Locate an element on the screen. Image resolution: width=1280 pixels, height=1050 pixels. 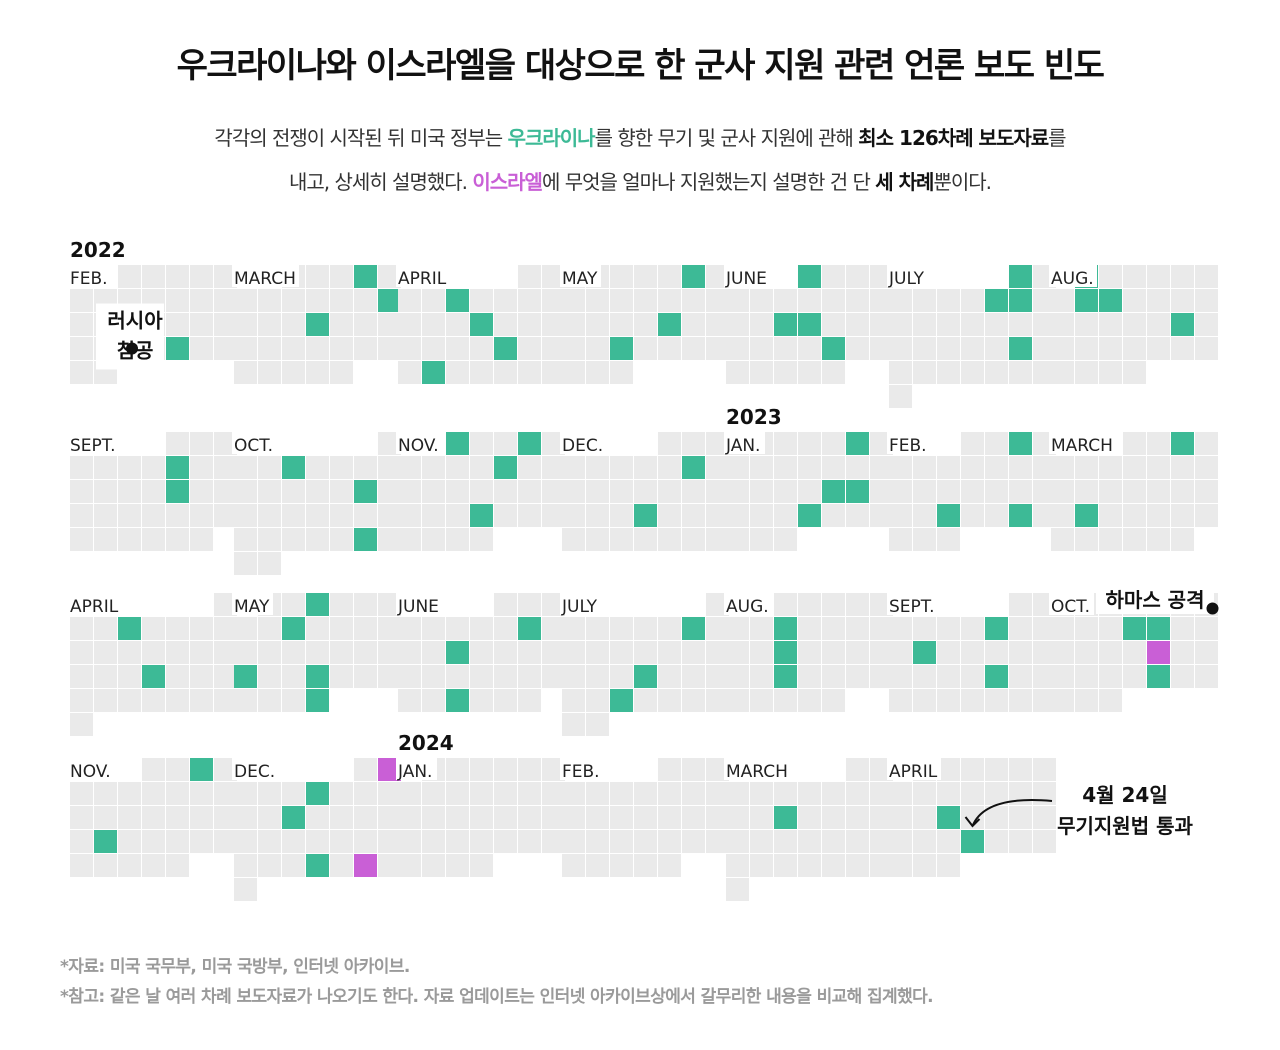
month-label: JULY is located at coordinates (906, 279).